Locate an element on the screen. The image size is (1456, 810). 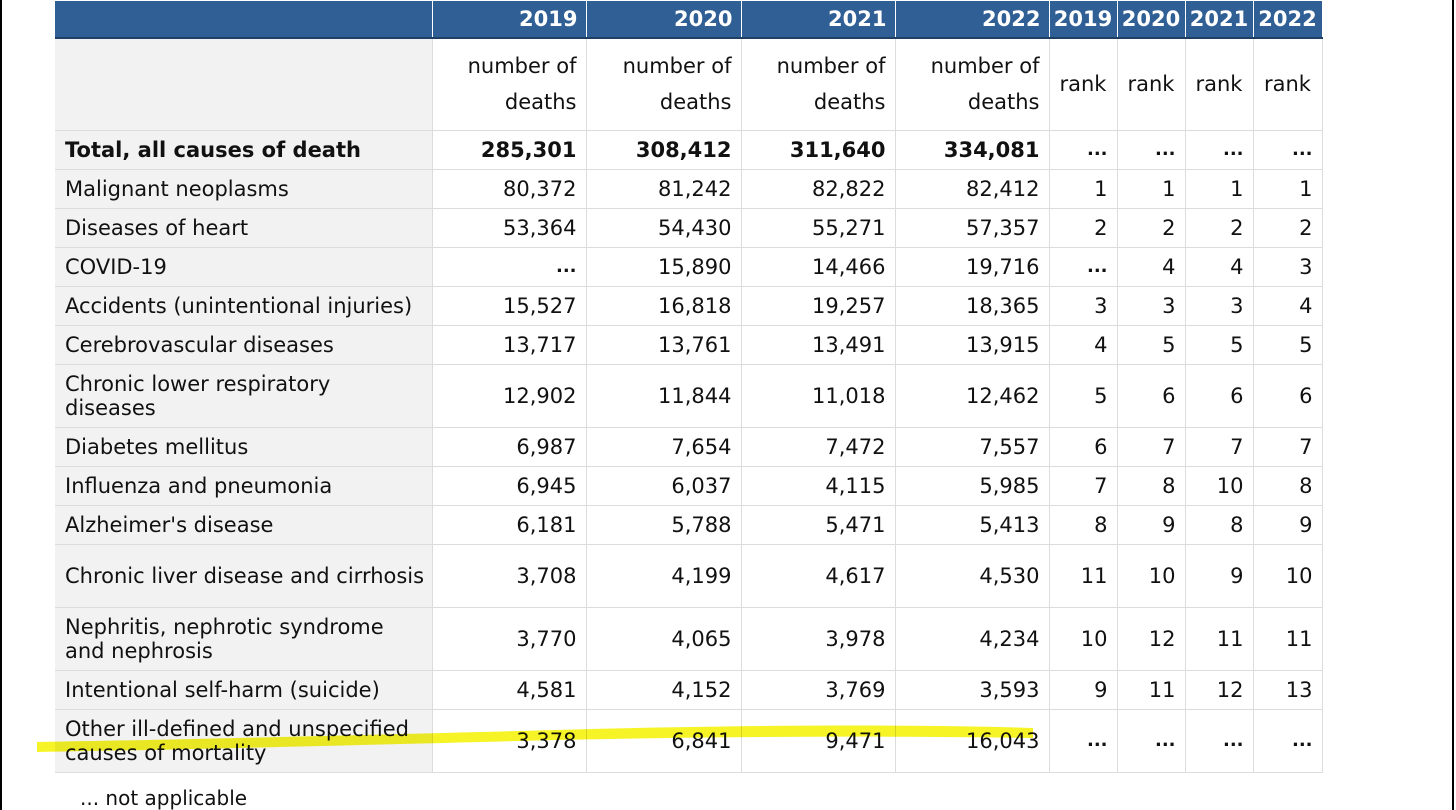
rank-cell-2021: 12 is located at coordinates (1219, 690).